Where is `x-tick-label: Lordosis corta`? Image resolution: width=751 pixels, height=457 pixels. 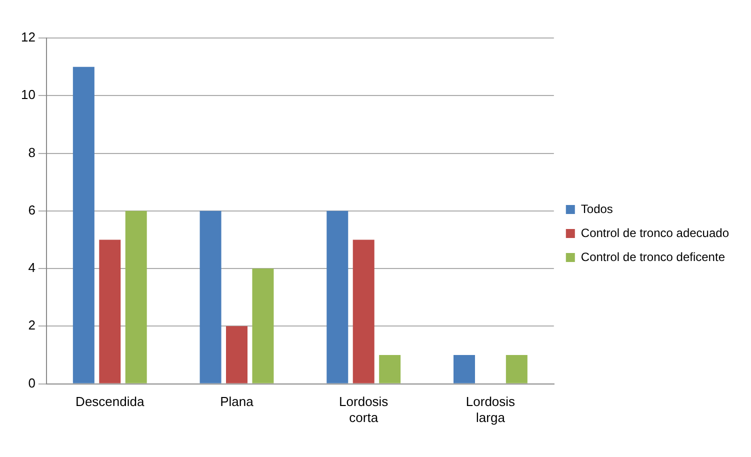
x-tick-label: Lordosis corta is located at coordinates (364, 409).